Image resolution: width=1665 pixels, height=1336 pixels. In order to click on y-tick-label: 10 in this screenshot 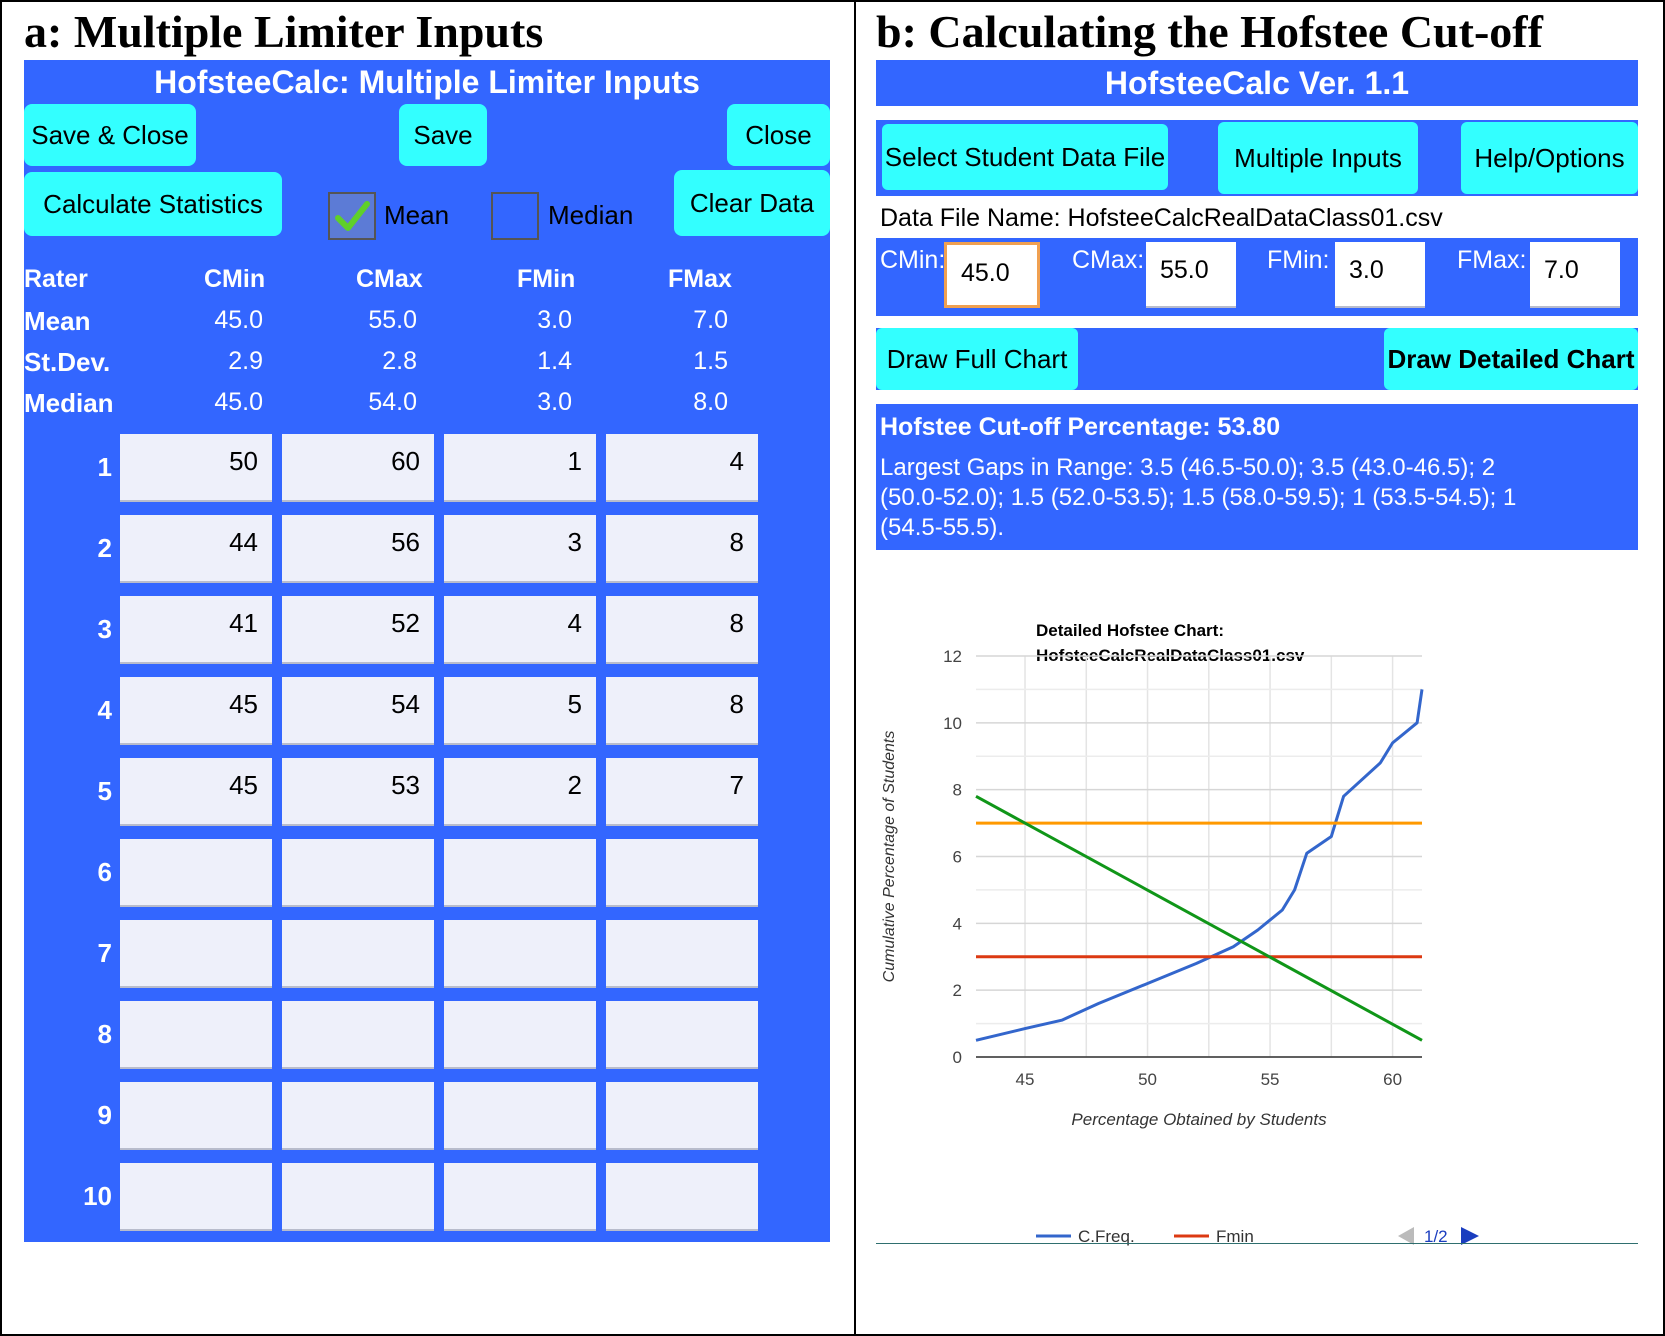, I will do `click(952, 723)`.